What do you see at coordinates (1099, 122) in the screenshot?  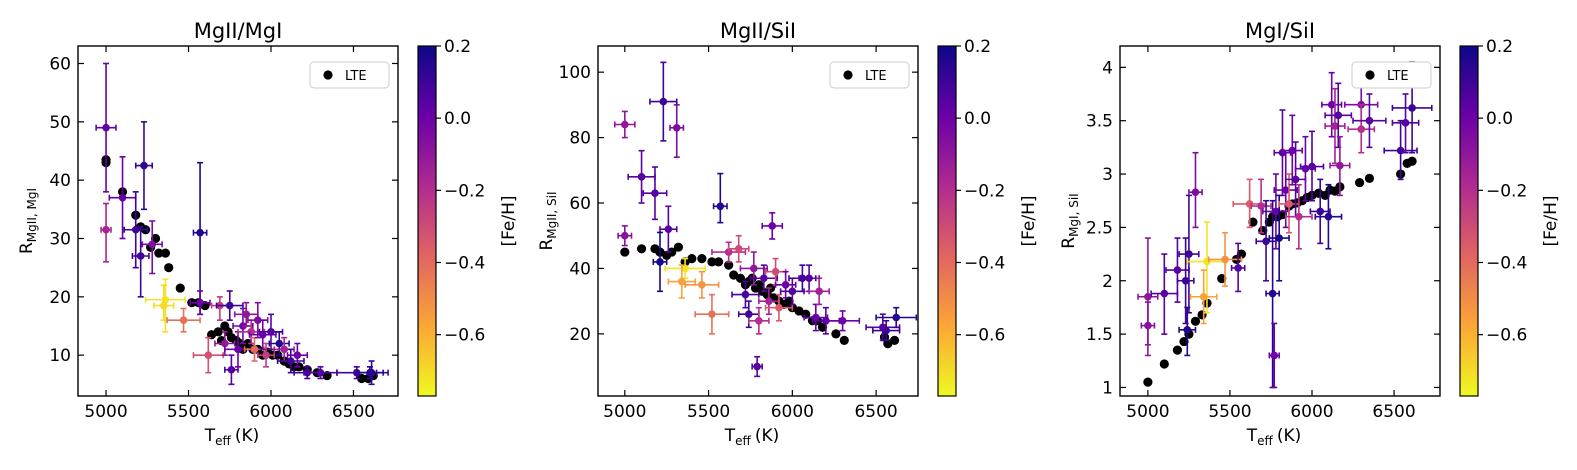 I see `y-tick-label: 3.5` at bounding box center [1099, 122].